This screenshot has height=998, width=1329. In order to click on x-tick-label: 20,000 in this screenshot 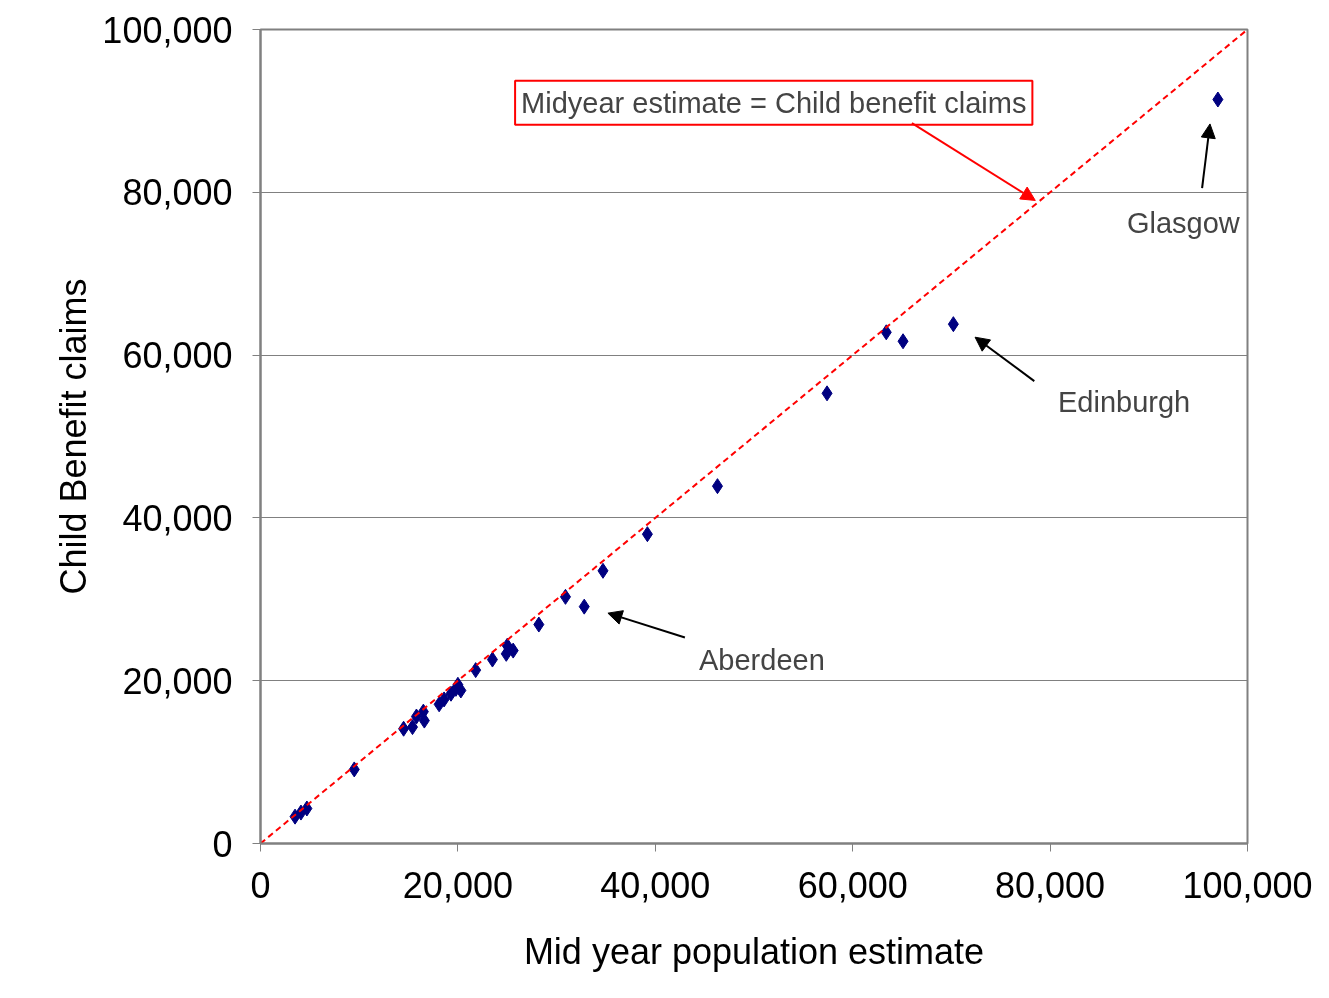, I will do `click(457, 885)`.